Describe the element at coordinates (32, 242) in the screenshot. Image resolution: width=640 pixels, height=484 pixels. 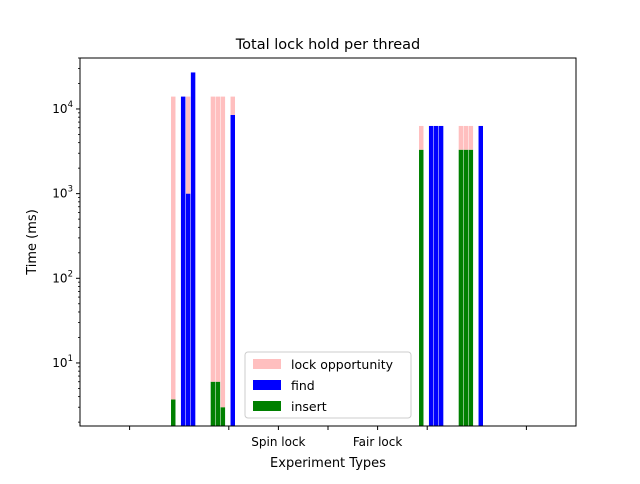
I see `y-axis-label: Time (ms)` at that location.